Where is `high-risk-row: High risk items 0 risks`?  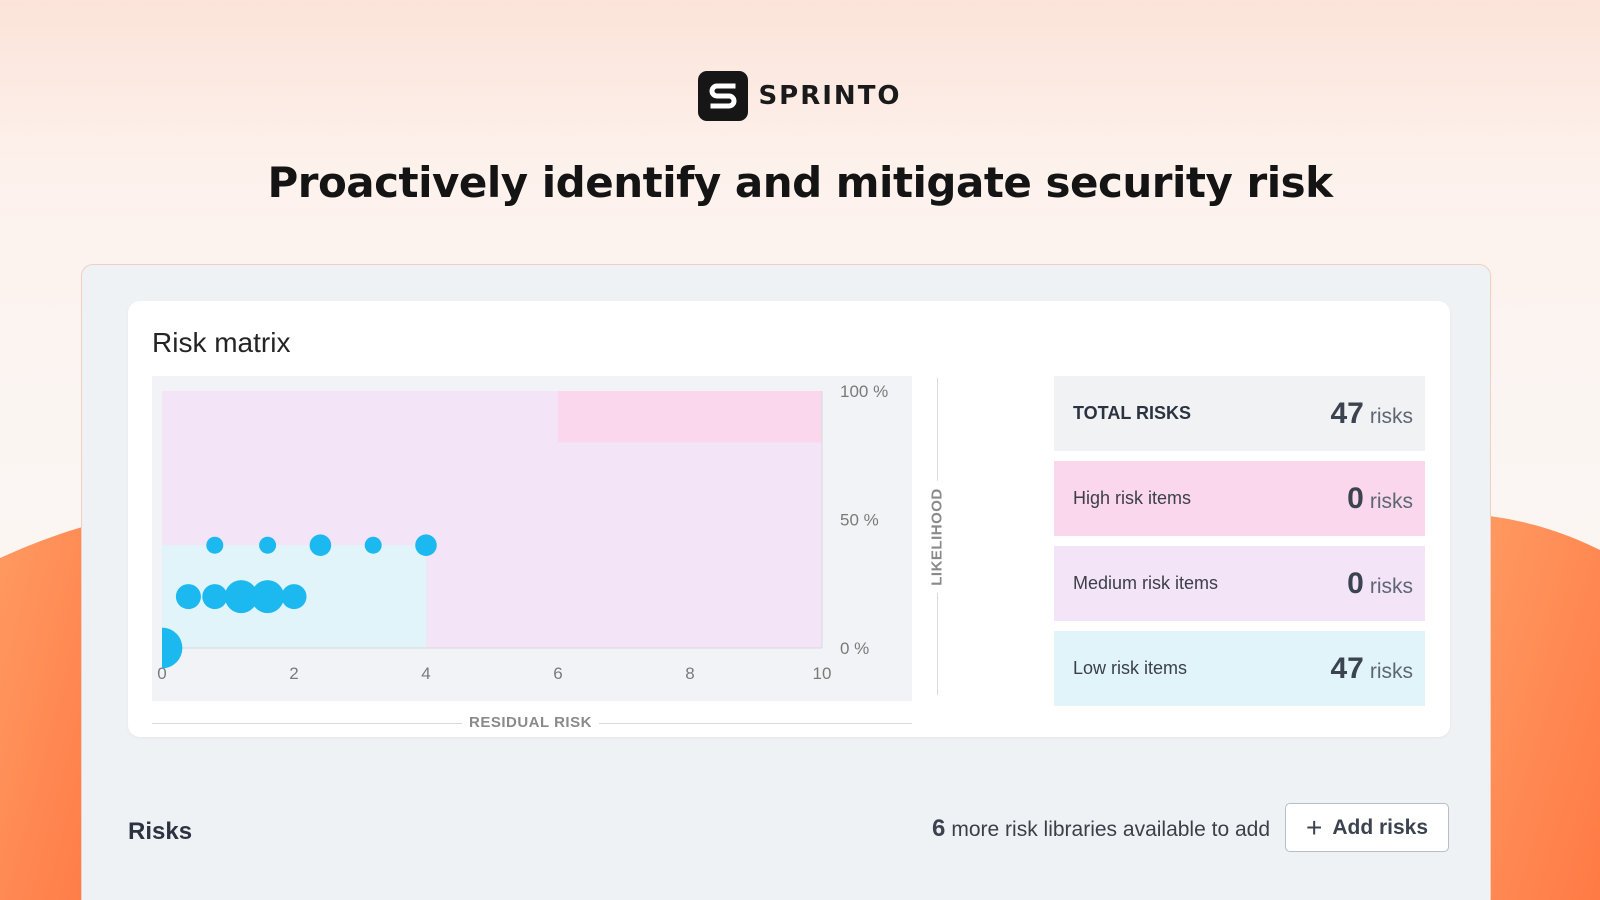
high-risk-row: High risk items 0 risks is located at coordinates (1239, 498).